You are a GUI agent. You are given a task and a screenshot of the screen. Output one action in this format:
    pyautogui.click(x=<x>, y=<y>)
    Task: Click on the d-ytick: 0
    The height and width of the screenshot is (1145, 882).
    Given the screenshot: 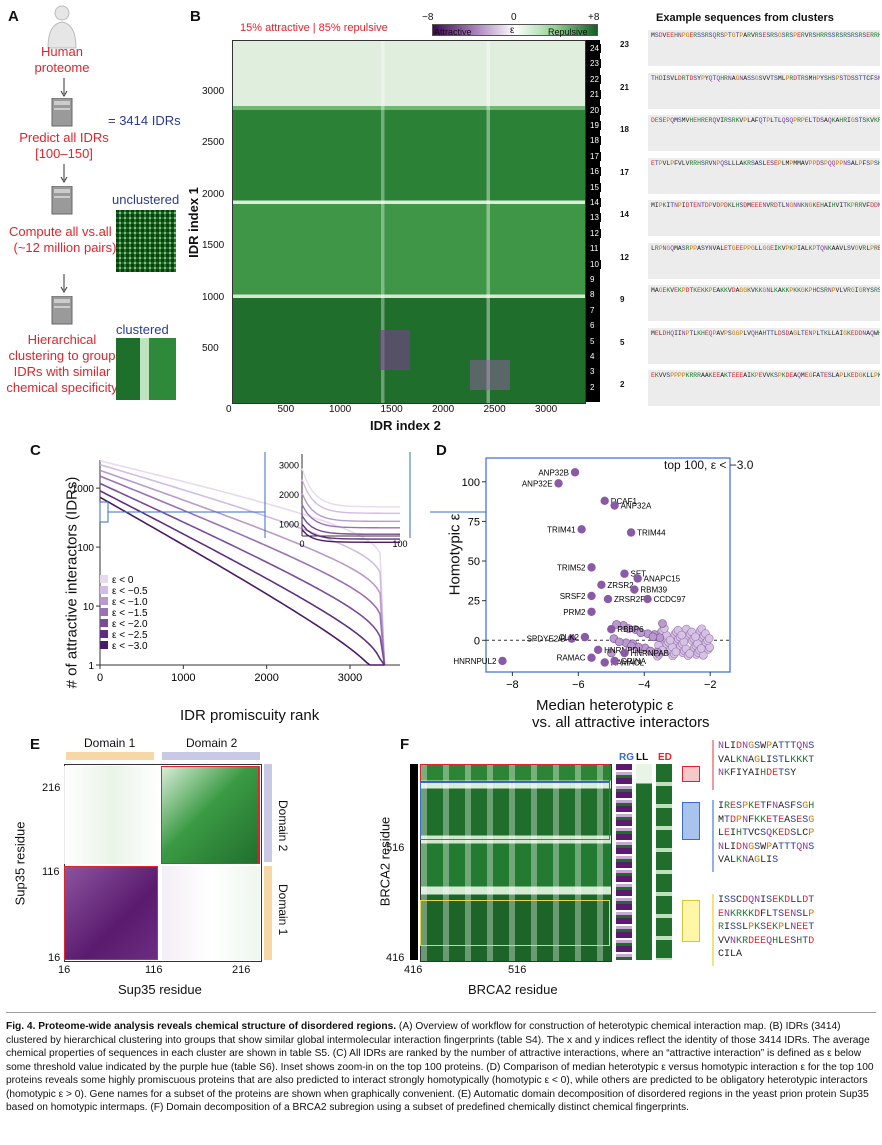 What is the action you would take?
    pyautogui.click(x=477, y=641)
    